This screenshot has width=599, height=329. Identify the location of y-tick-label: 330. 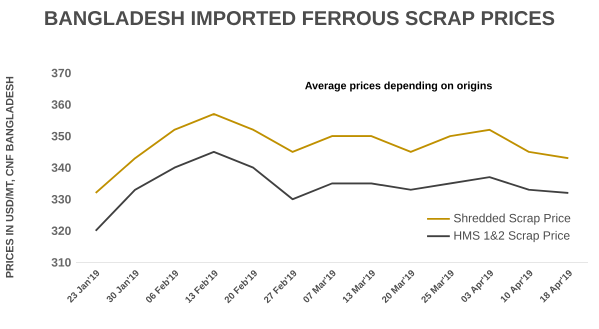
(61, 199).